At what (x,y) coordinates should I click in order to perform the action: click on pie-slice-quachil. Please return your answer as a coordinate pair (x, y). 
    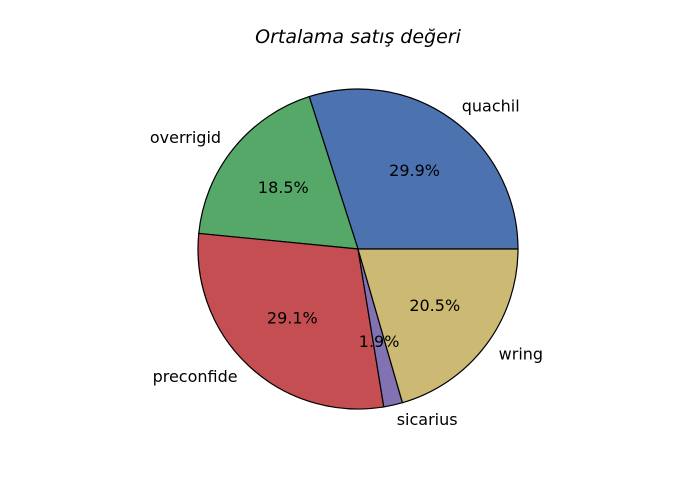
    Looking at the image, I should click on (413, 169).